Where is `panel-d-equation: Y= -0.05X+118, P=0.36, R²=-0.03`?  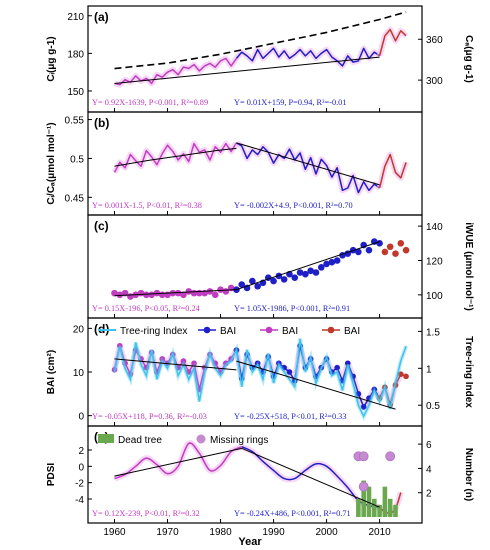 panel-d-equation: Y= -0.05X+118, P=0.36, R²=-0.03 is located at coordinates (149, 416).